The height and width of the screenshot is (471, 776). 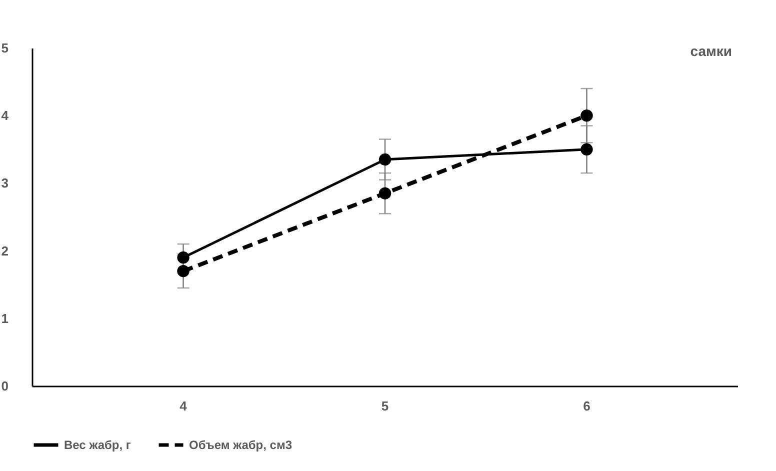 What do you see at coordinates (5, 116) in the screenshot?
I see `y-tick-label: 4` at bounding box center [5, 116].